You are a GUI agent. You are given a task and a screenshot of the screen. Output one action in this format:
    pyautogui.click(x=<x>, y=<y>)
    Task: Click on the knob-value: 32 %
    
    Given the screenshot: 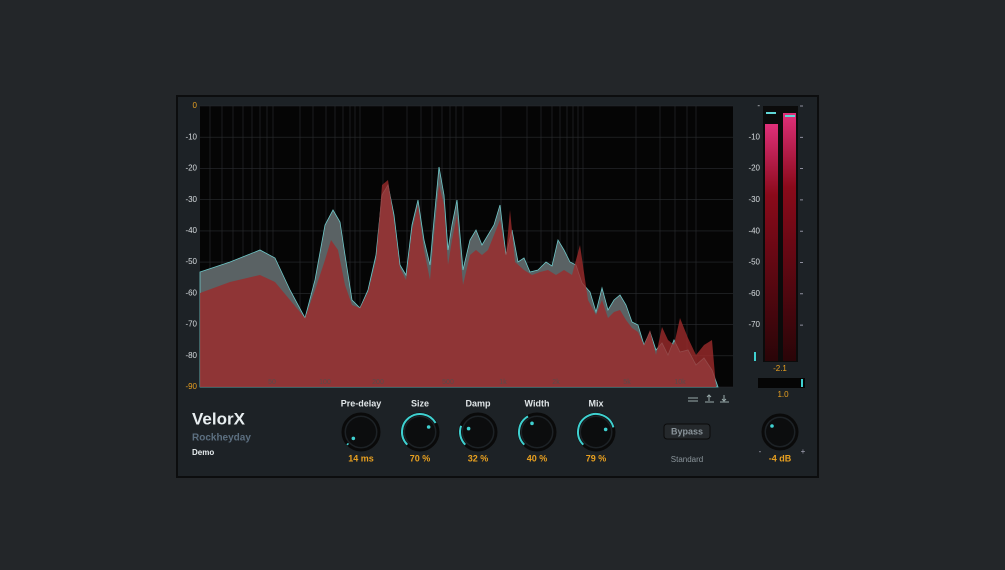 What is the action you would take?
    pyautogui.click(x=478, y=458)
    